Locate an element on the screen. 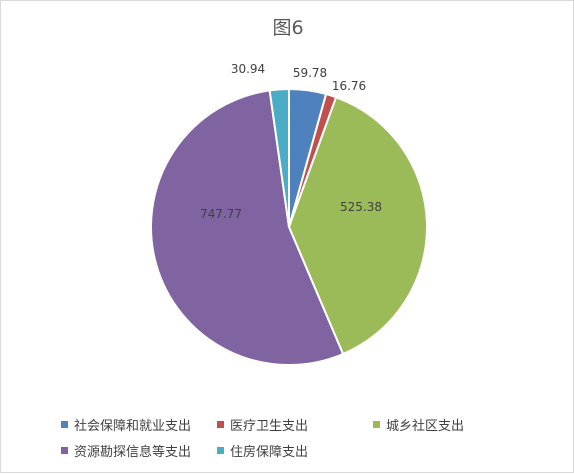 This screenshot has height=474, width=574. legend-label: 住房保障支出 is located at coordinates (269, 452).